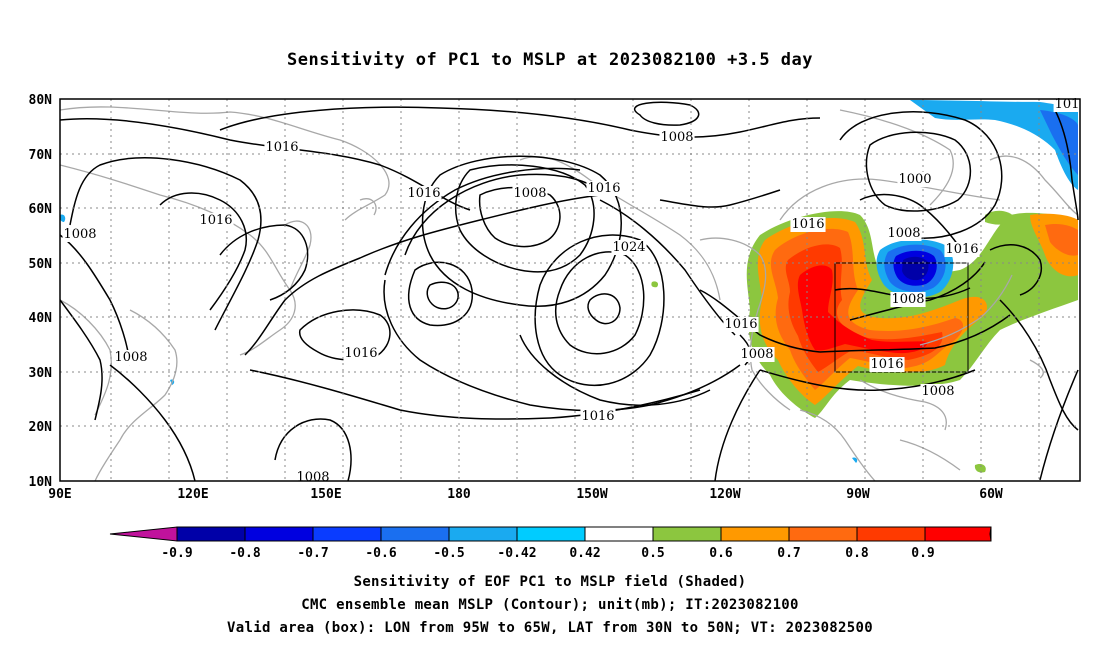 The image size is (1100, 650). What do you see at coordinates (857, 553) in the screenshot?
I see `colorbar-label: 0.8` at bounding box center [857, 553].